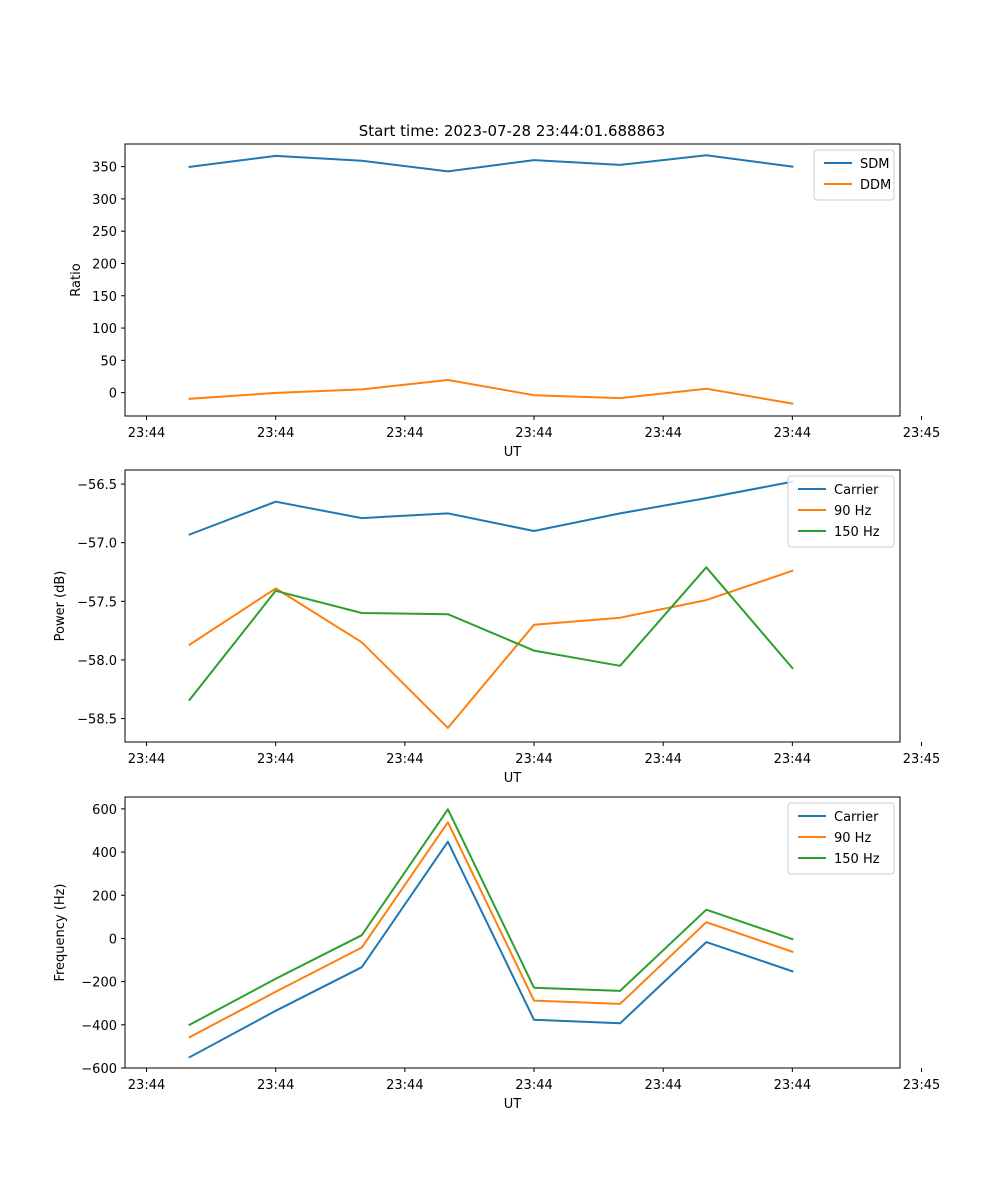 This screenshot has width=1000, height=1200. I want to click on series-line-ddm, so click(491, 392).